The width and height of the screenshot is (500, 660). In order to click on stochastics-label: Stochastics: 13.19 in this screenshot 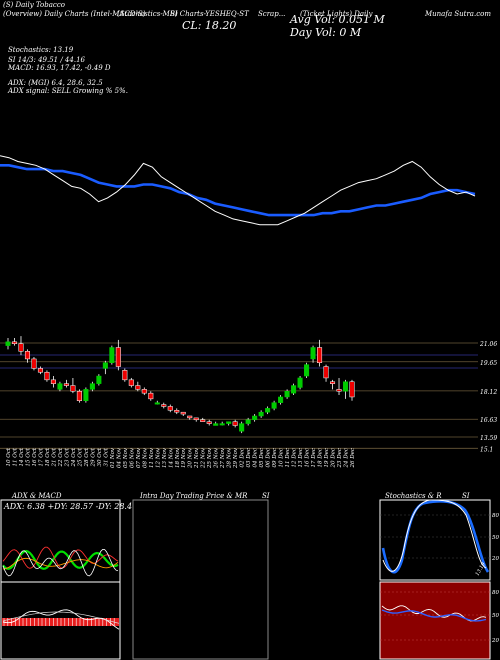, I will do `click(41, 50)`.